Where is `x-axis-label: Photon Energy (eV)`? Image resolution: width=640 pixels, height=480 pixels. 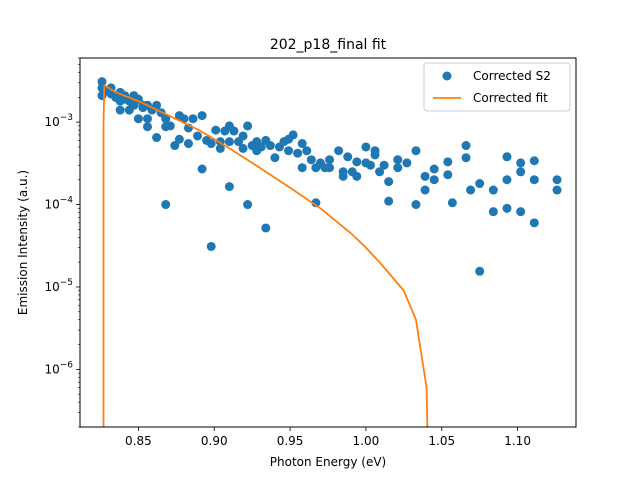 x-axis-label: Photon Energy (eV) is located at coordinates (328, 462).